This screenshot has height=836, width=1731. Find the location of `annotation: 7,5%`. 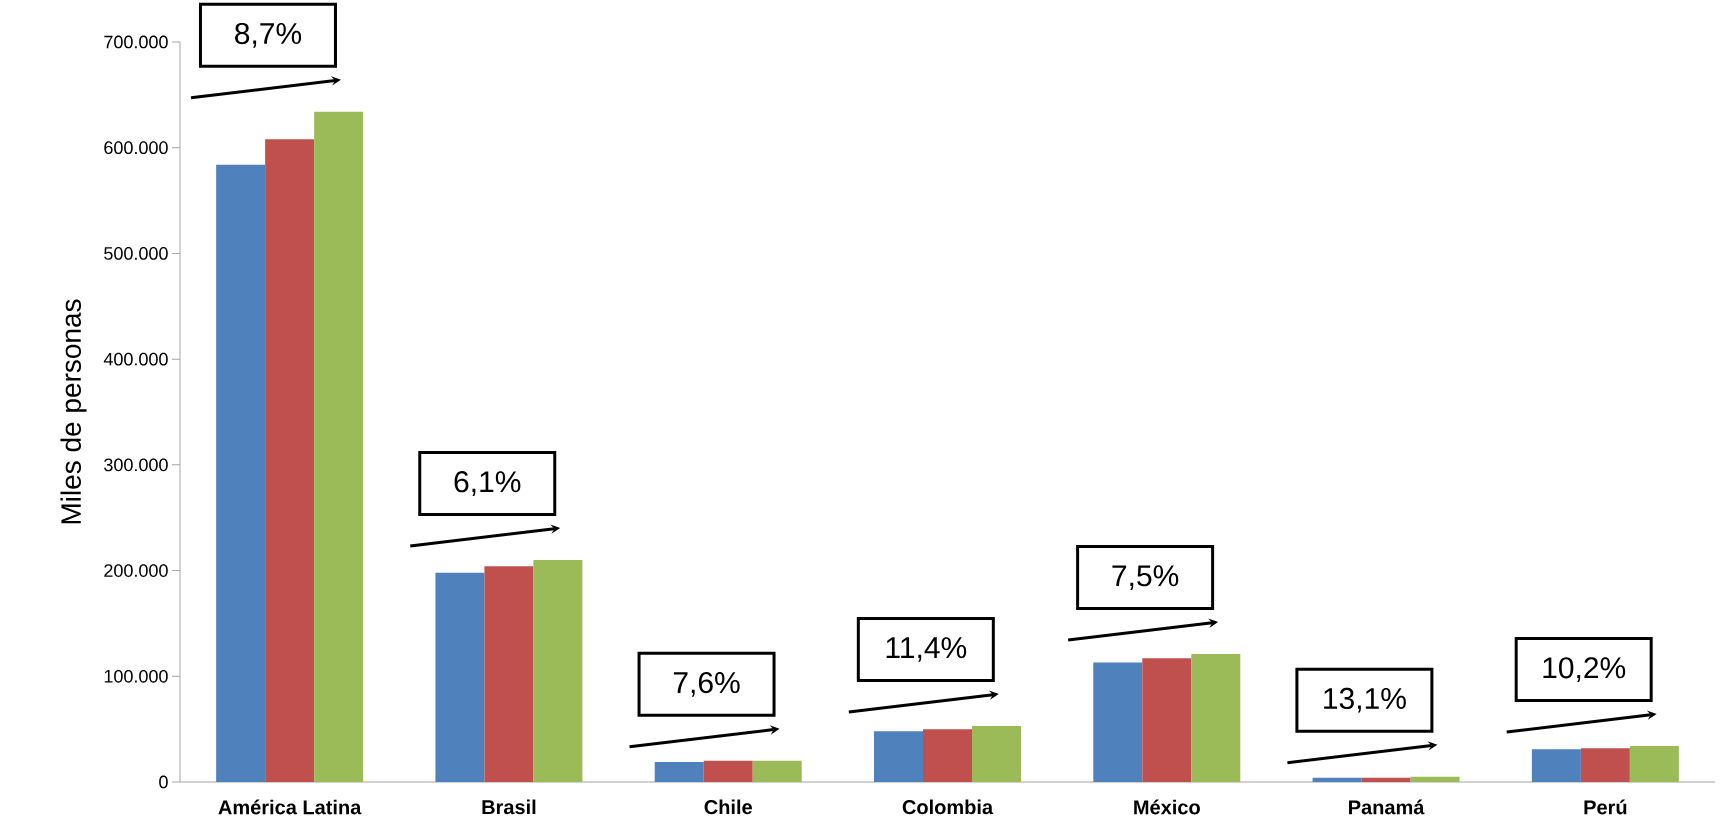

annotation: 7,5% is located at coordinates (1145, 577).